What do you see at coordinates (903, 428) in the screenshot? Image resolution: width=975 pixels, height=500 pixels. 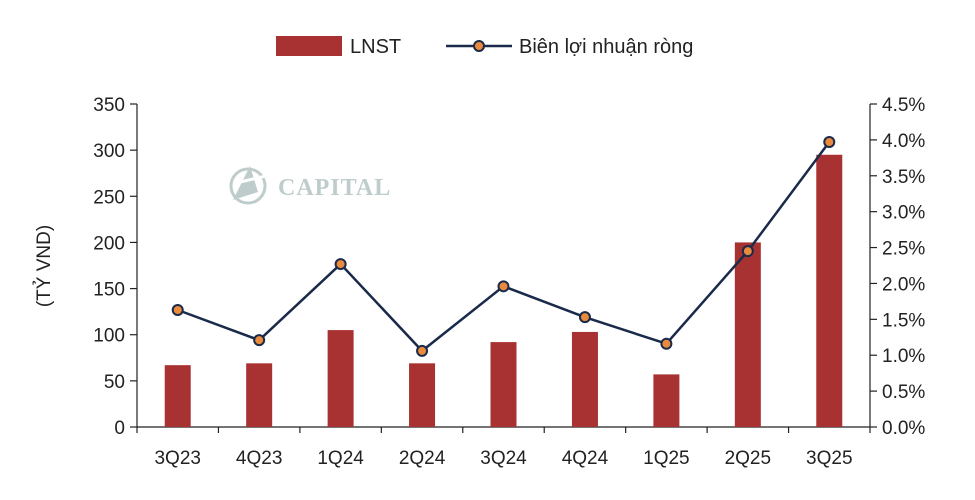 I see `y2-tick-label: 0.0%` at bounding box center [903, 428].